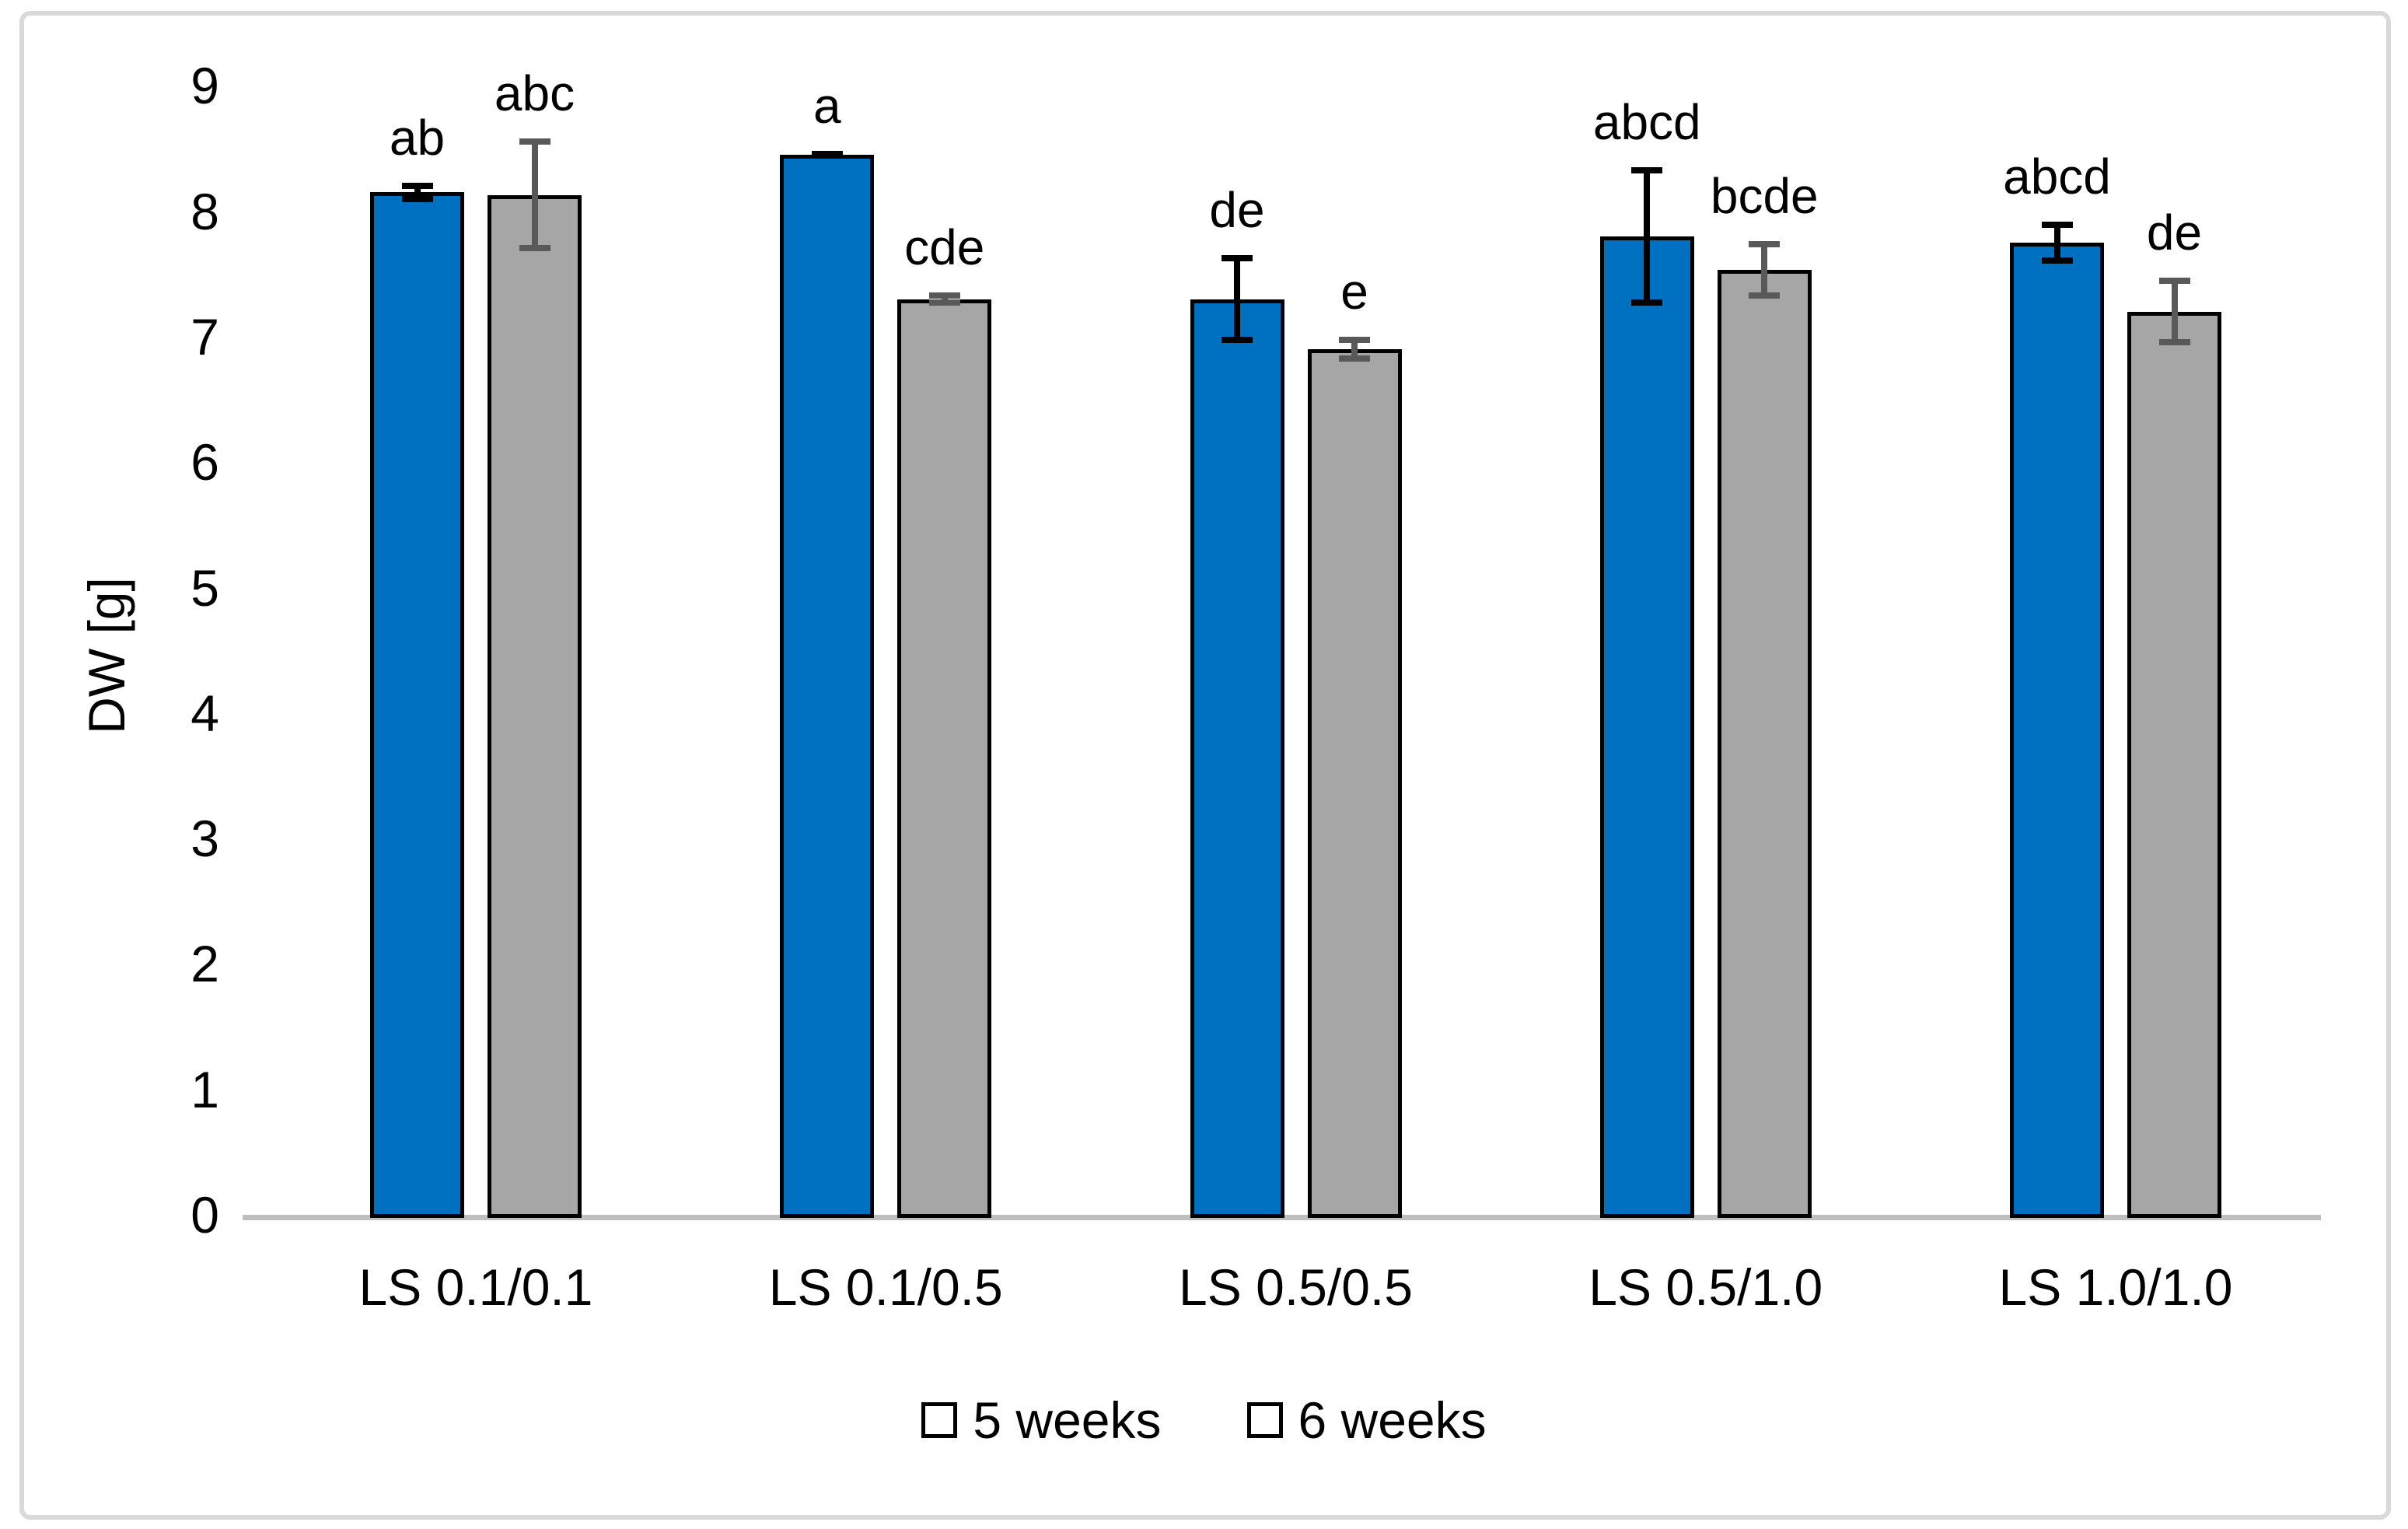 The width and height of the screenshot is (2408, 1529). I want to click on category-label: LS 0.1/0.1, so click(476, 1287).